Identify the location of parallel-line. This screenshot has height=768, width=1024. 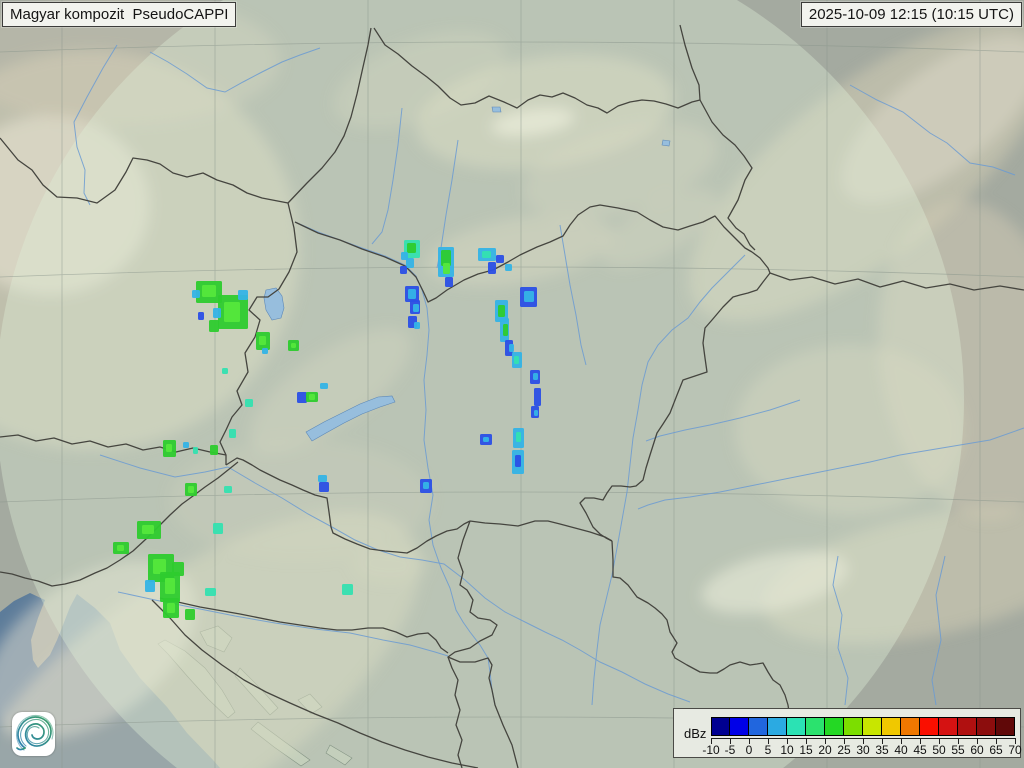
(512, 497).